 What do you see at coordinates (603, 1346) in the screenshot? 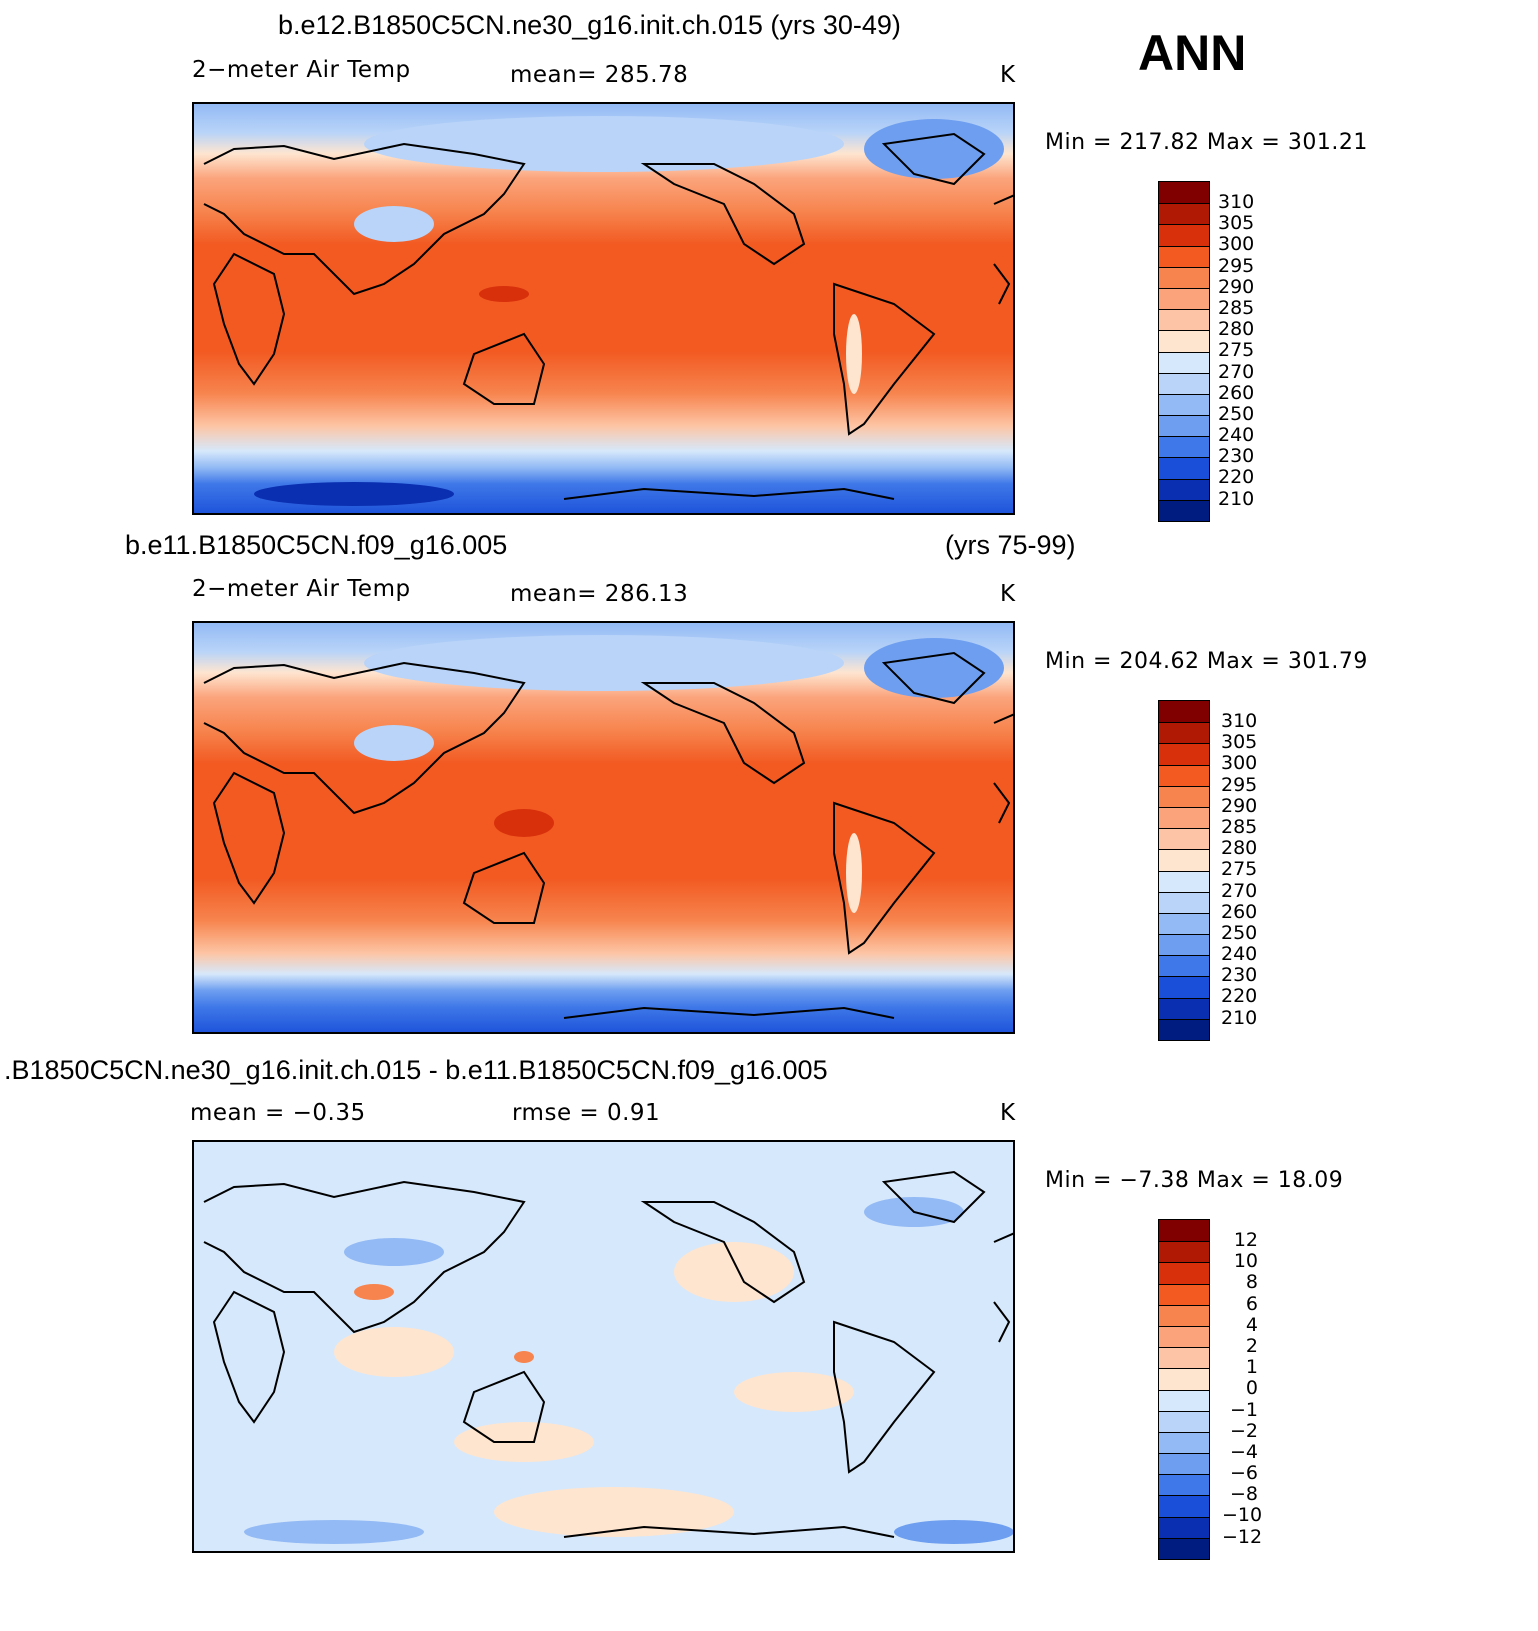
I see `panel-3-map` at bounding box center [603, 1346].